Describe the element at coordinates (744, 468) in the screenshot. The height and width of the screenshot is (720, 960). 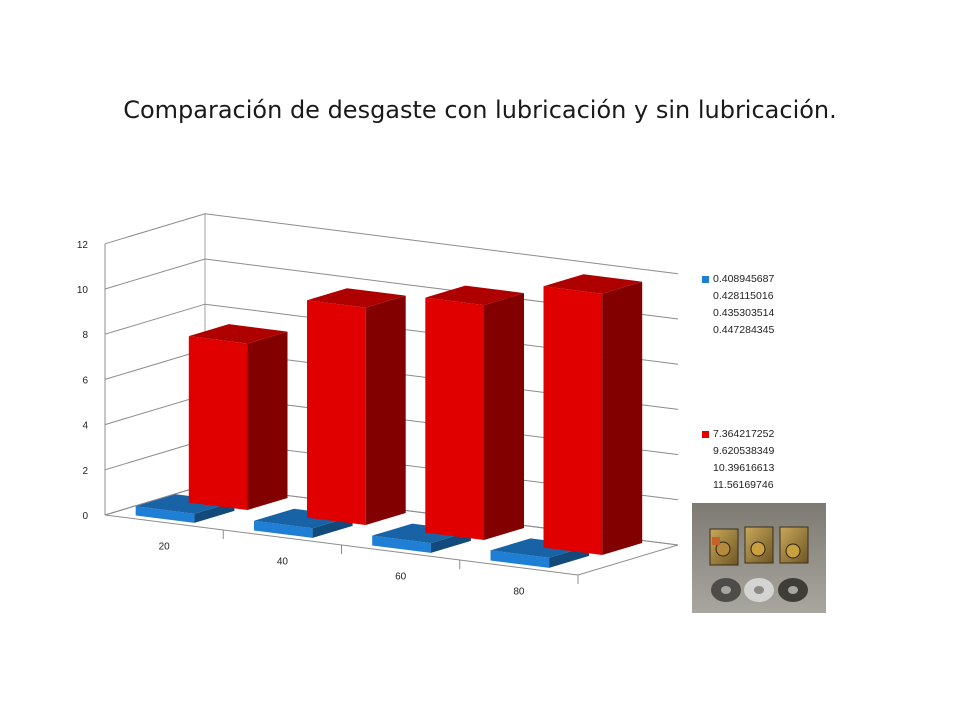
I see `legend-label: 10.39616613` at that location.